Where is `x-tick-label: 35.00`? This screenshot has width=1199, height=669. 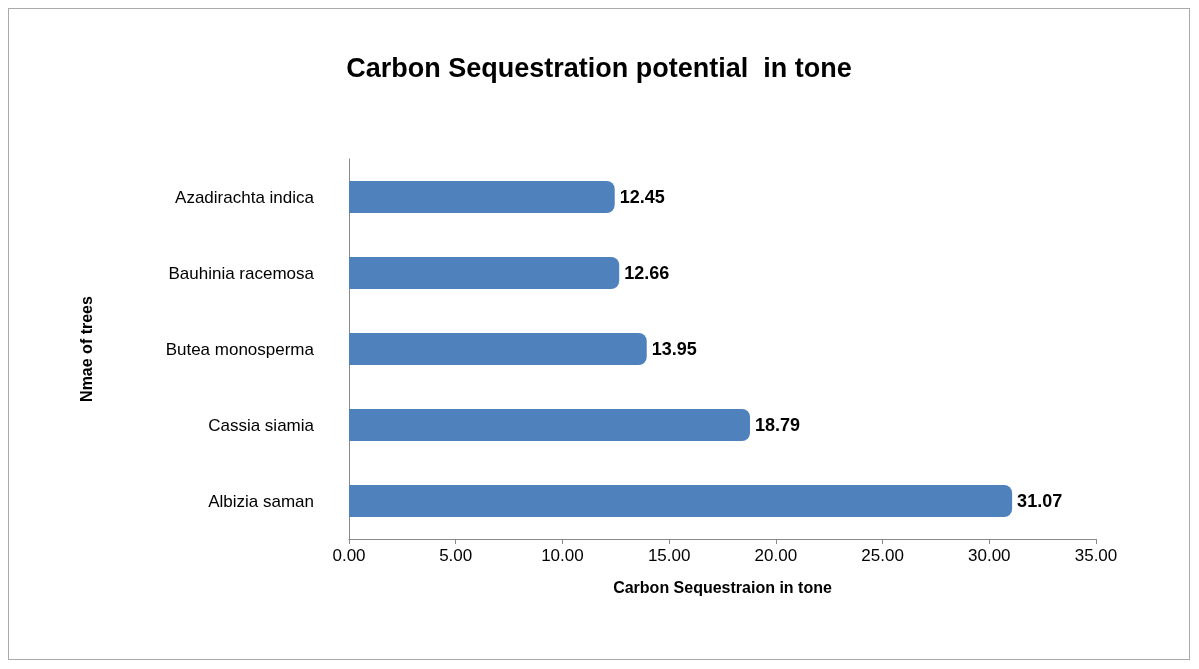 x-tick-label: 35.00 is located at coordinates (1096, 555).